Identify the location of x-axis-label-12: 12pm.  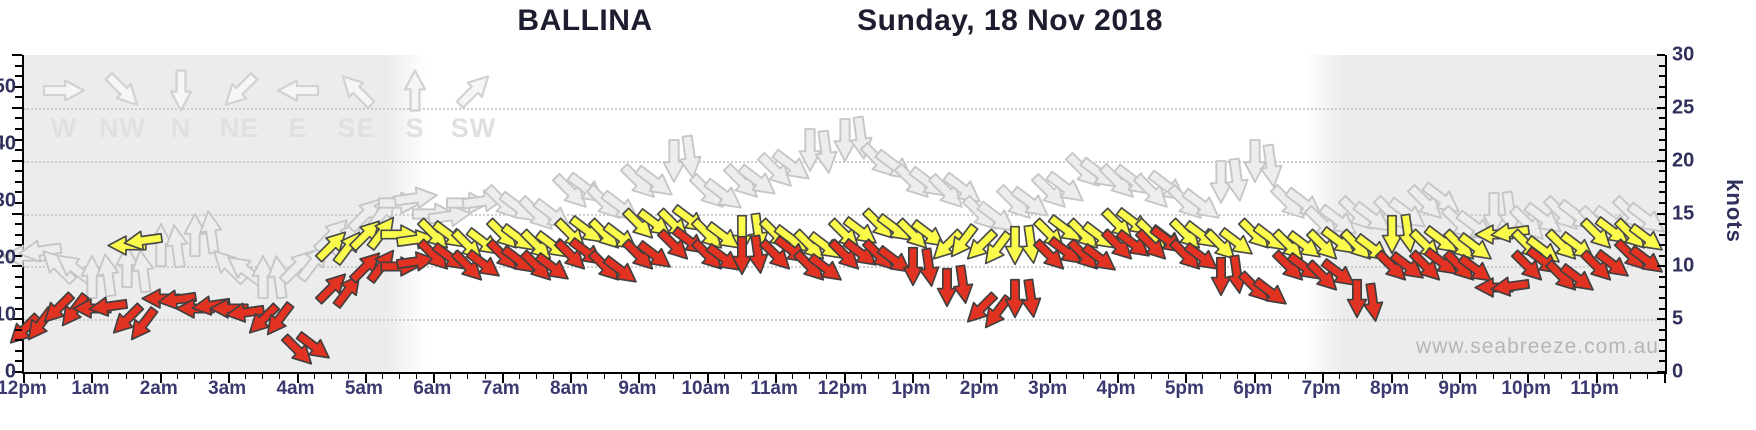
(842, 388).